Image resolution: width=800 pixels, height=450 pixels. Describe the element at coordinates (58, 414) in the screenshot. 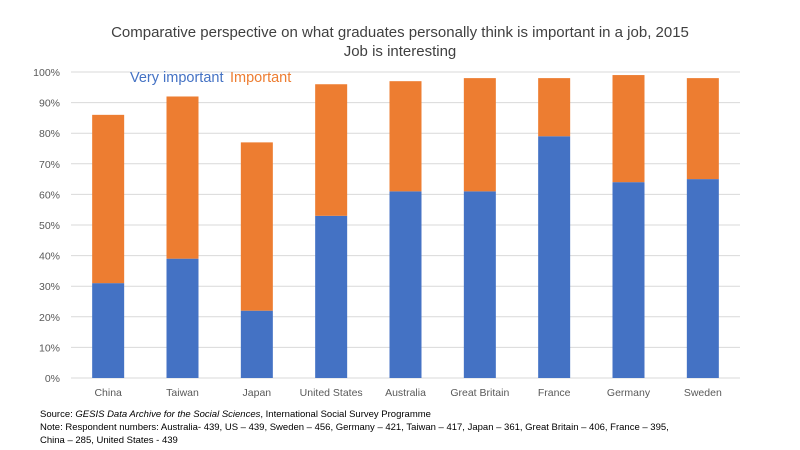

I see `source-prefix: Source:` at that location.